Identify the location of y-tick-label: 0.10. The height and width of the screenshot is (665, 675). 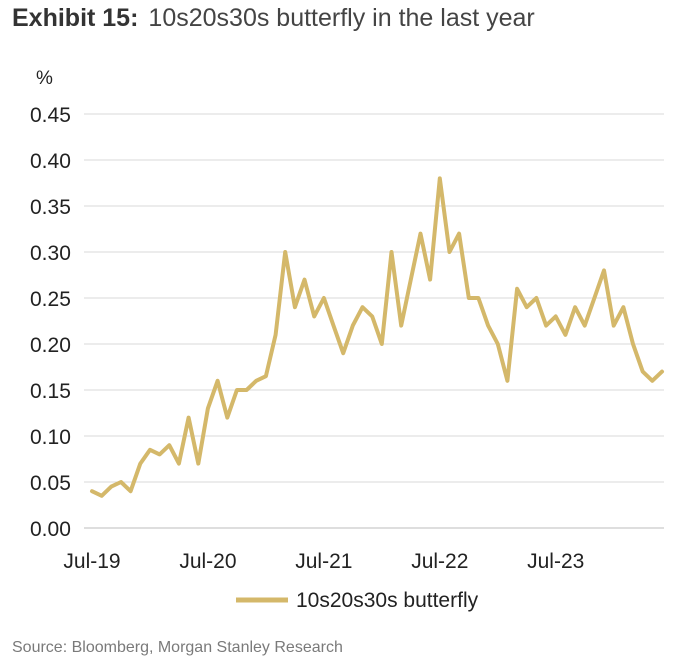
(50, 437).